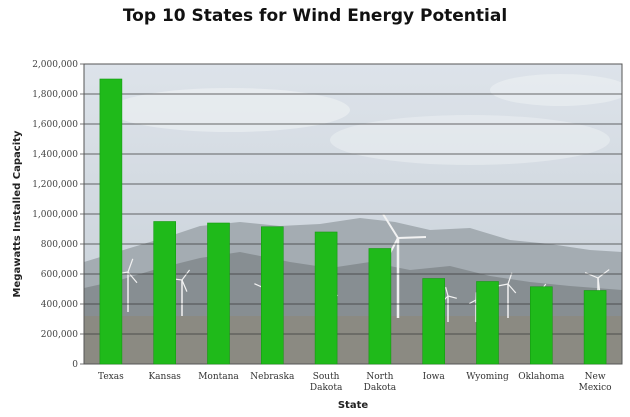 This screenshot has width=630, height=417. What do you see at coordinates (55, 125) in the screenshot?
I see `y-tick-label: 1,600,000` at bounding box center [55, 125].